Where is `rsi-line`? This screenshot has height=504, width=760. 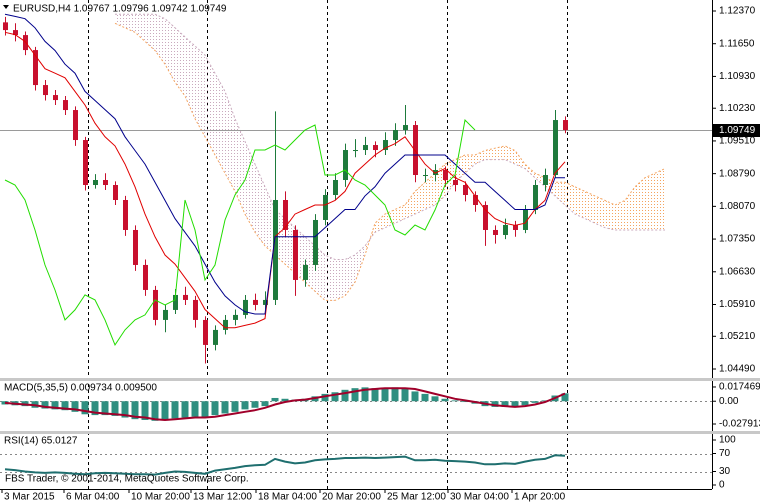 rsi-line is located at coordinates (285, 465).